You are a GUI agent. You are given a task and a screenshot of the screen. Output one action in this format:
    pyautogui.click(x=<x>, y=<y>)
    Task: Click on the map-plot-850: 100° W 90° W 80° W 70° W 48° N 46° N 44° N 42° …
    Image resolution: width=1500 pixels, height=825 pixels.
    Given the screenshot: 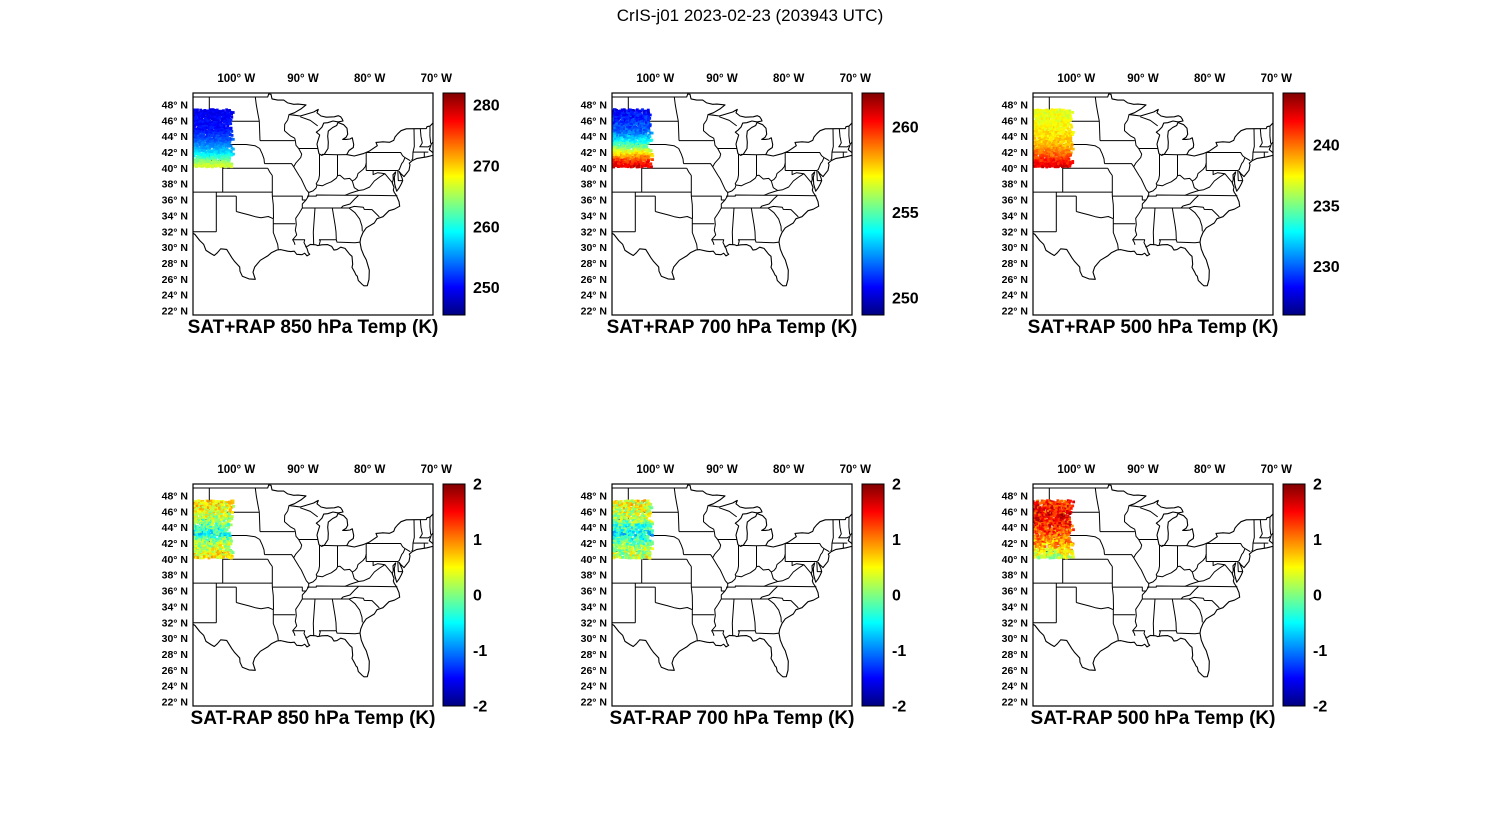 What is the action you would take?
    pyautogui.click(x=331, y=195)
    